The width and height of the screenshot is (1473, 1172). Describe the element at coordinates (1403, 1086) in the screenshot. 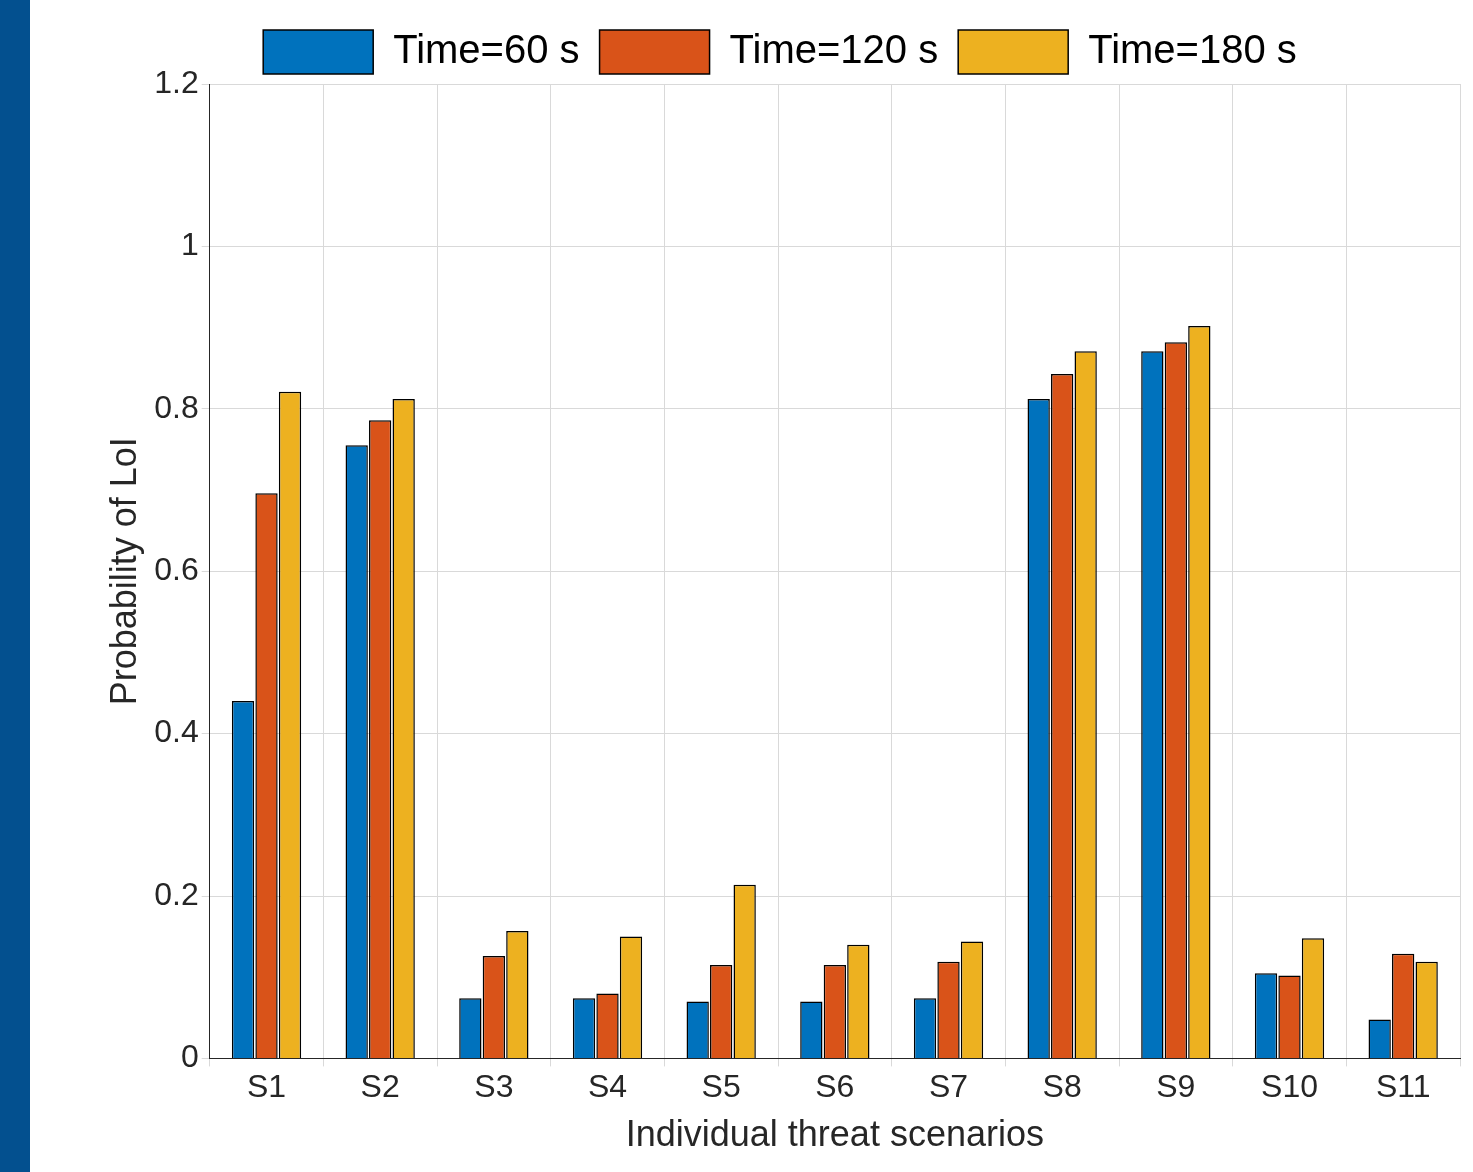

I see `x-tick-label: S11` at that location.